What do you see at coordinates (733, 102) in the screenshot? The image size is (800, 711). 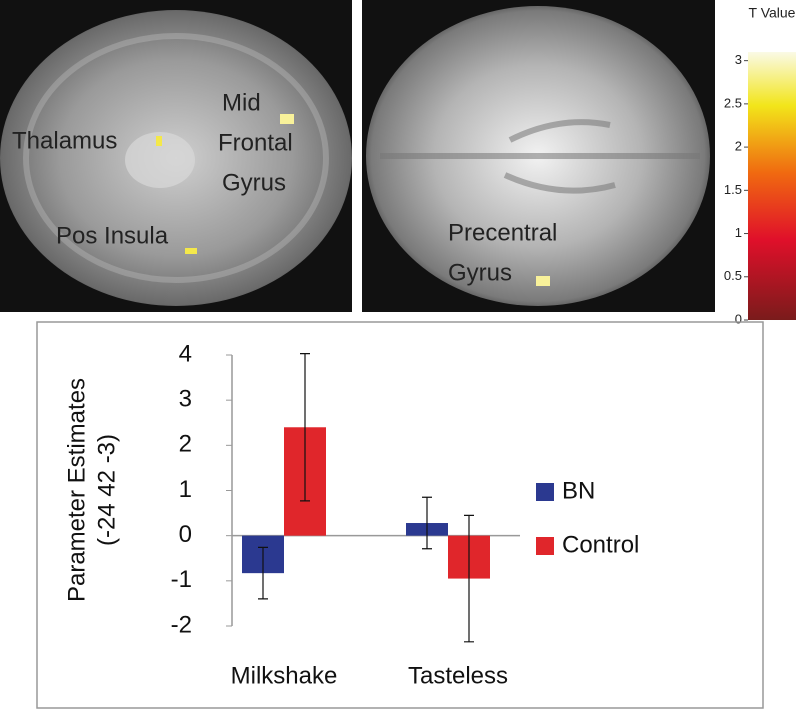 I see `colorbar-tick-label: 2.5` at bounding box center [733, 102].